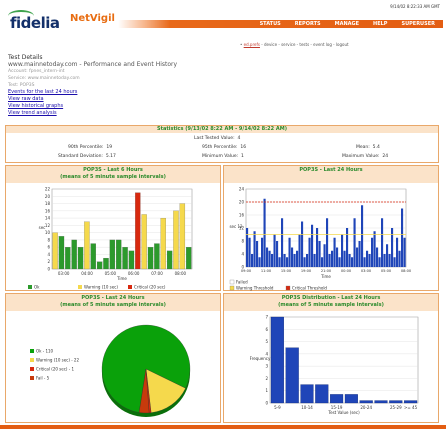 Image resolution: width=446 pixels, height=436 pixels. I want to click on pie-slice, so click(144, 391).